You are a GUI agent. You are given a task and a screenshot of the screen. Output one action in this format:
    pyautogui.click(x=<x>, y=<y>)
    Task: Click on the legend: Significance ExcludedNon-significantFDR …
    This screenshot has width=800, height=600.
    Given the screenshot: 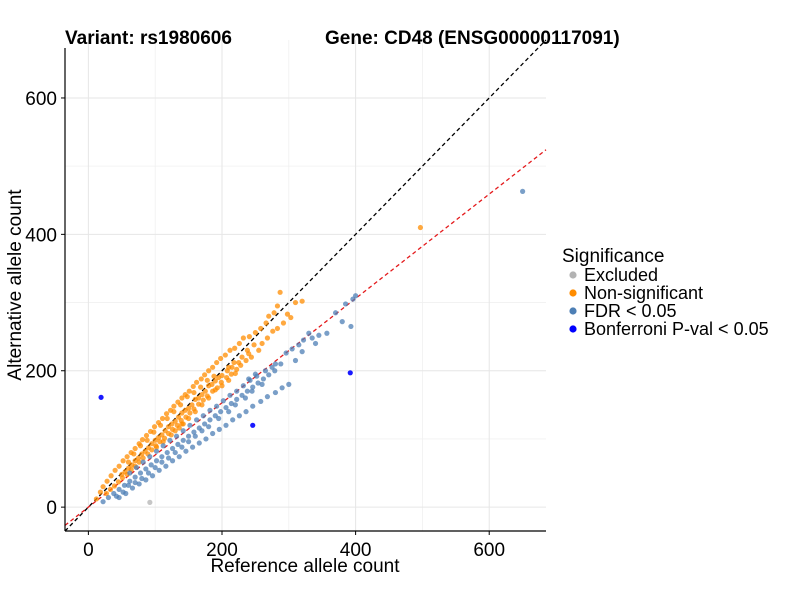 What is the action you would take?
    pyautogui.click(x=665, y=292)
    